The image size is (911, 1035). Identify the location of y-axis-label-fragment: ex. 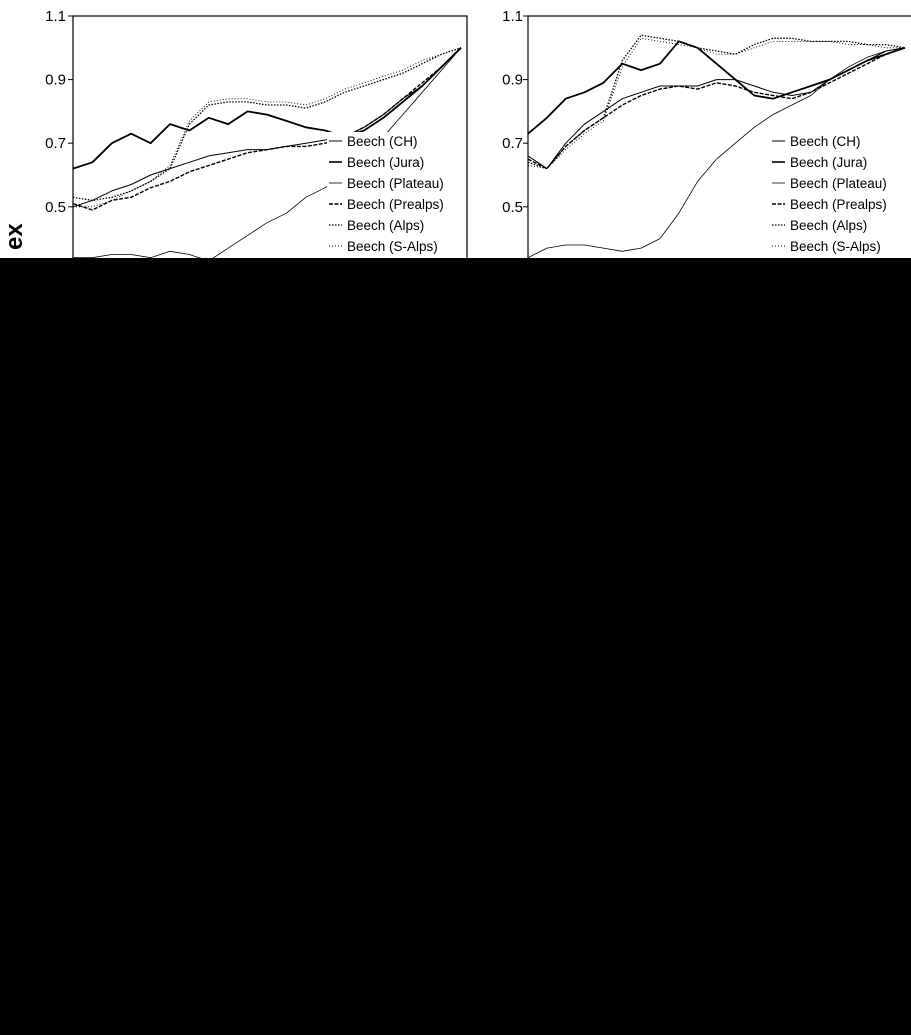
(14, 236).